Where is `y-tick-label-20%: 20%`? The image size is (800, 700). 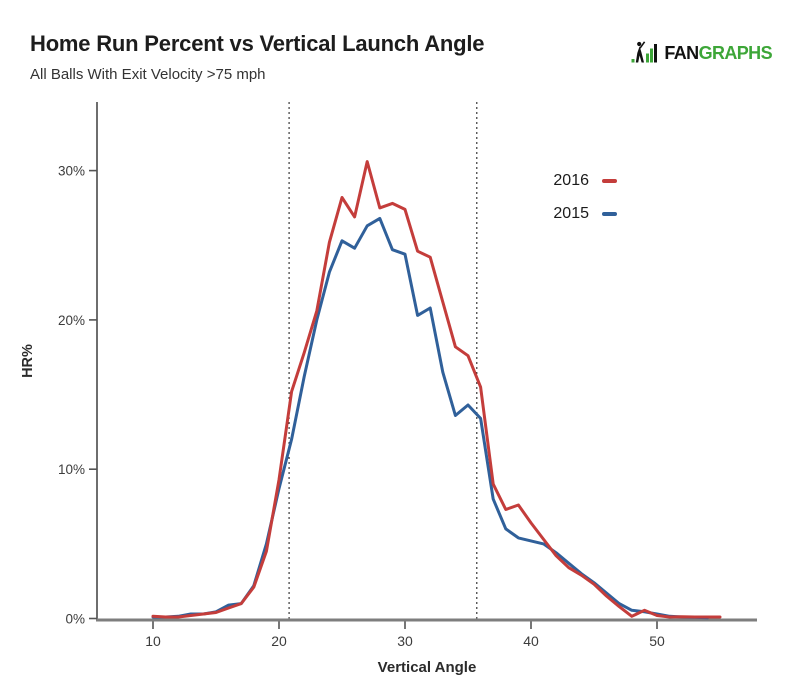
y-tick-label-20%: 20% is located at coordinates (71, 320).